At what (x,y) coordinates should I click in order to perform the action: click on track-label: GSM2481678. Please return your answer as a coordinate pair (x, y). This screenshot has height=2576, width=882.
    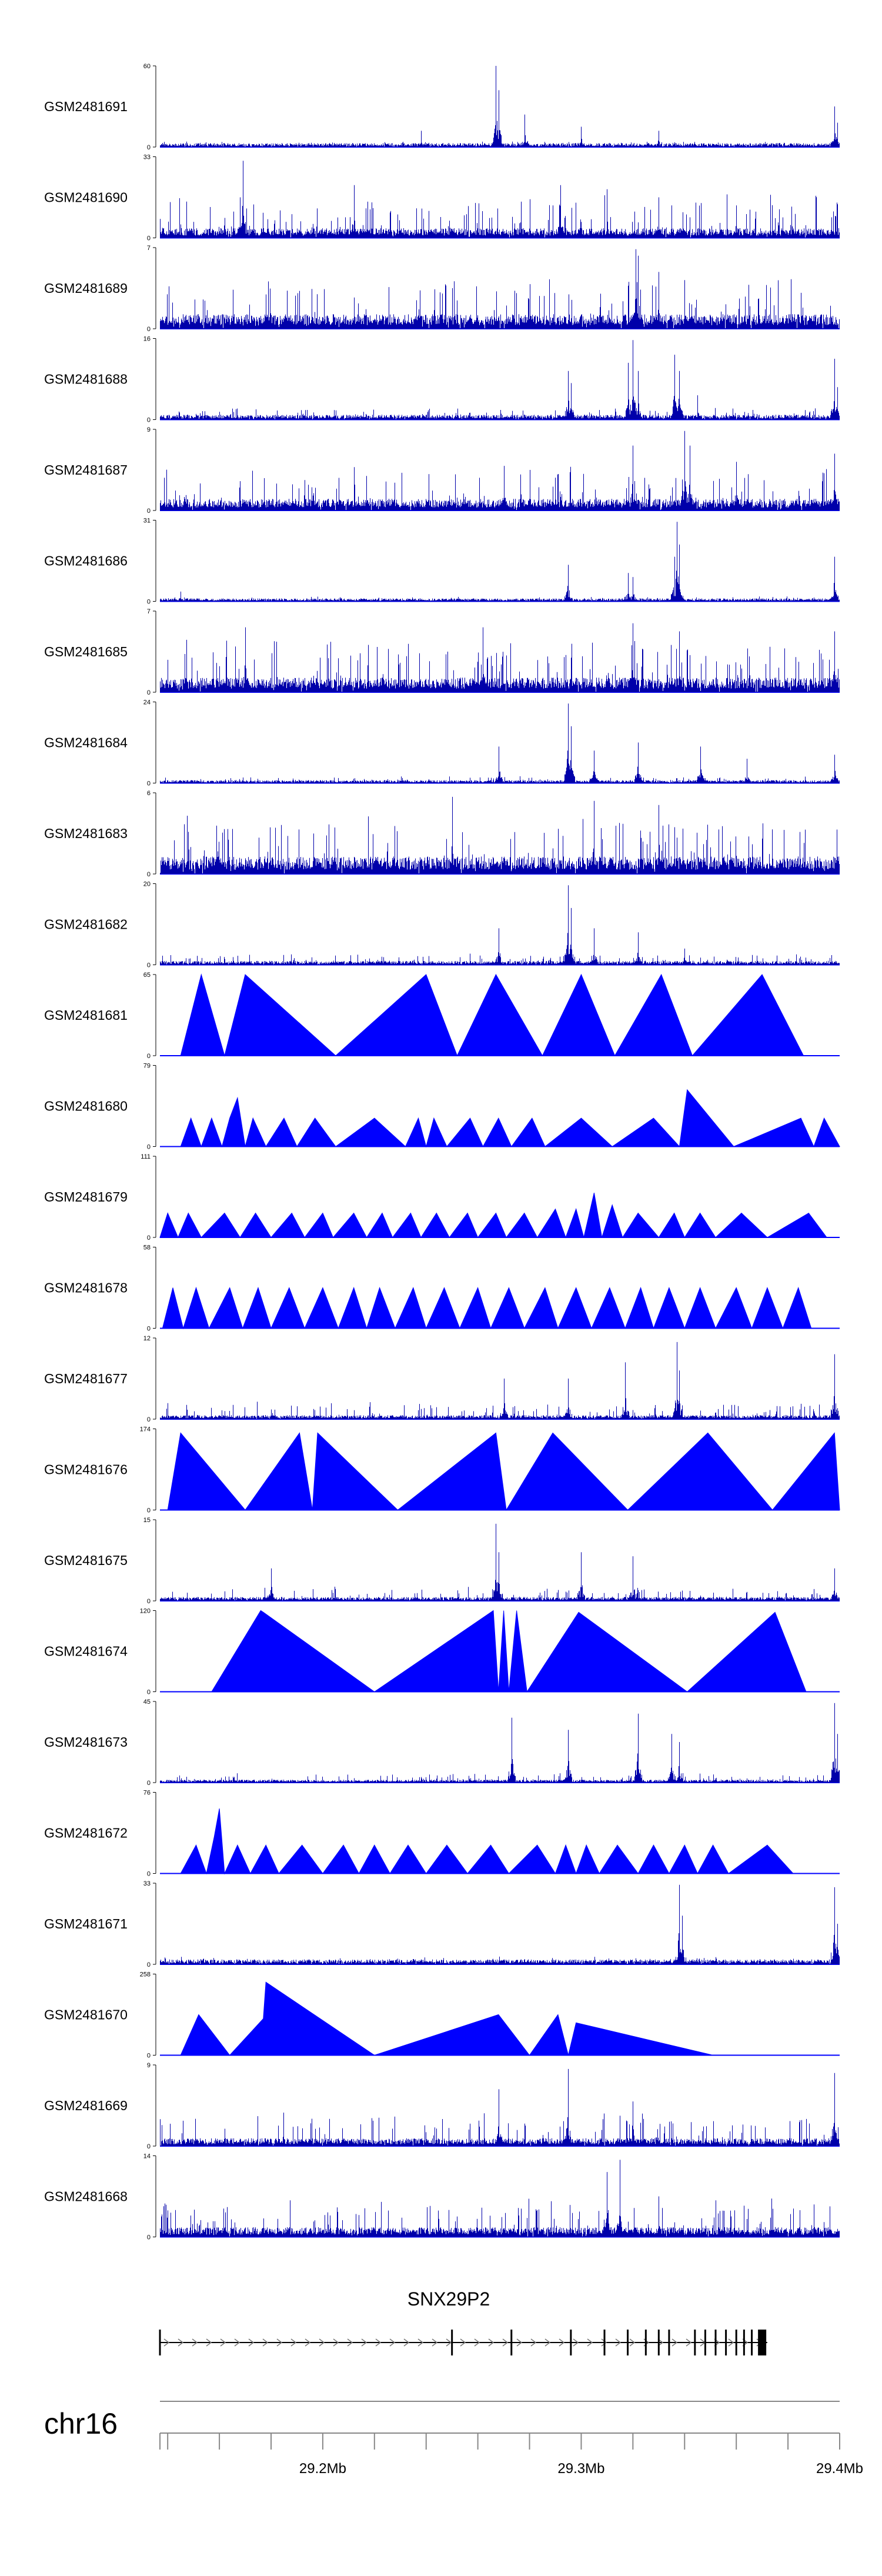
    Looking at the image, I should click on (86, 1288).